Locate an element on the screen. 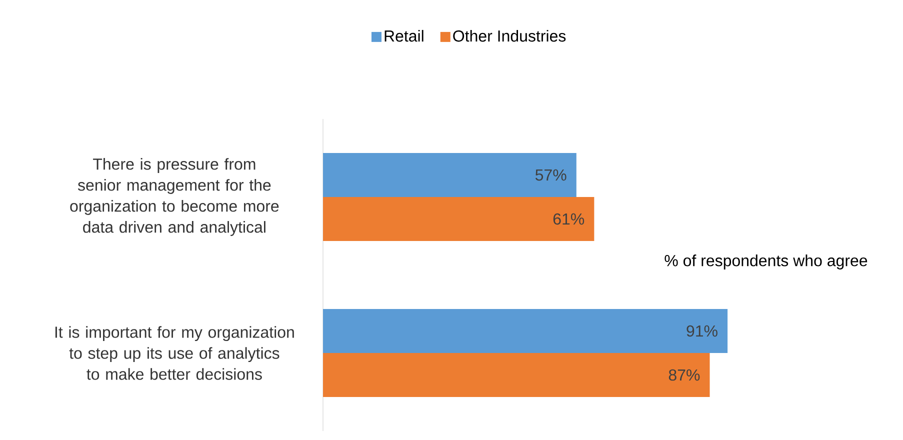  y-tick-label: There is pressure from senior management for the organization to become more data driven and analytical is located at coordinates (174, 197).